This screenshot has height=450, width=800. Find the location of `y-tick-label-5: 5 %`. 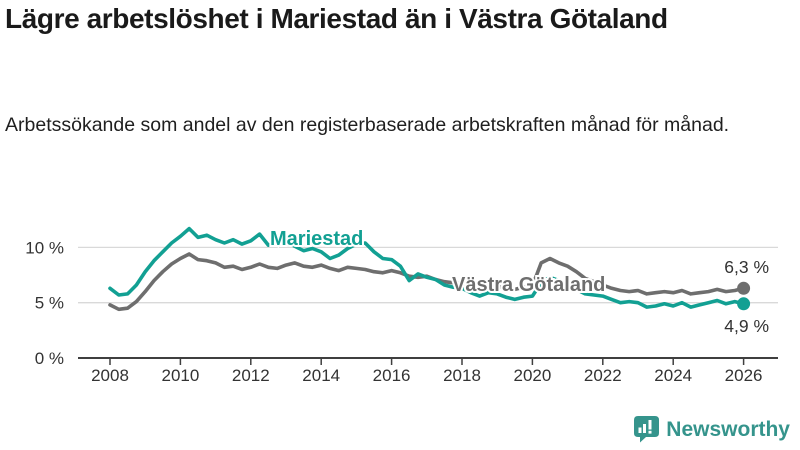

y-tick-label-5: 5 % is located at coordinates (49, 303).